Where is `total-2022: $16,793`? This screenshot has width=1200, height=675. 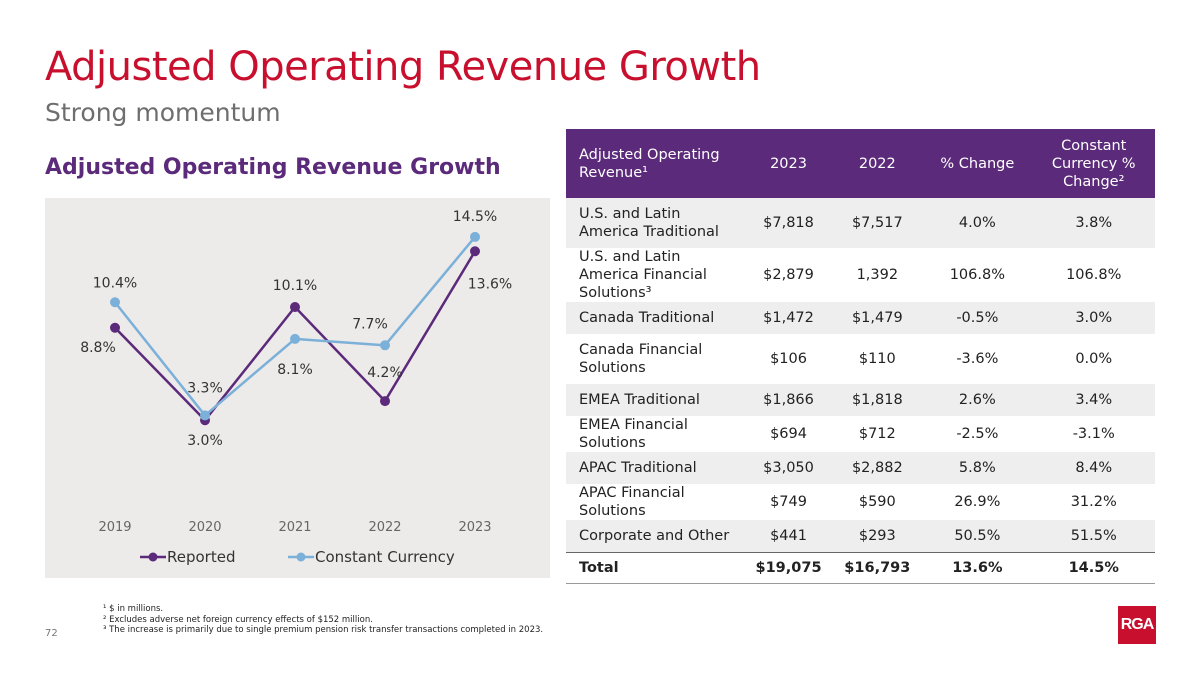 total-2022: $16,793 is located at coordinates (877, 567).